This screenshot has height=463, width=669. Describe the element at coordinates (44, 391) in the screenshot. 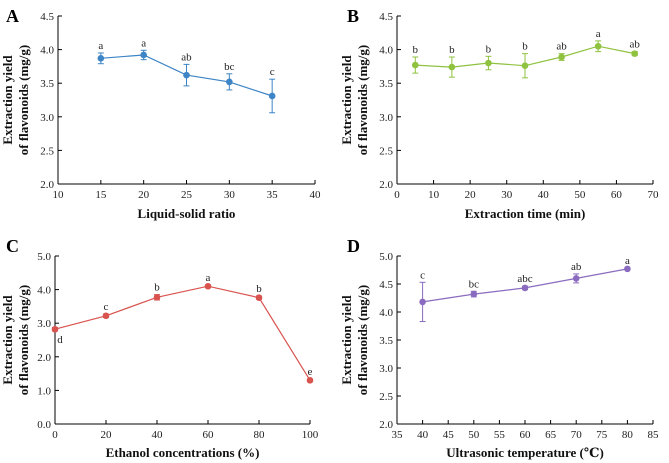

I see `y-tick-label: 1.0` at that location.